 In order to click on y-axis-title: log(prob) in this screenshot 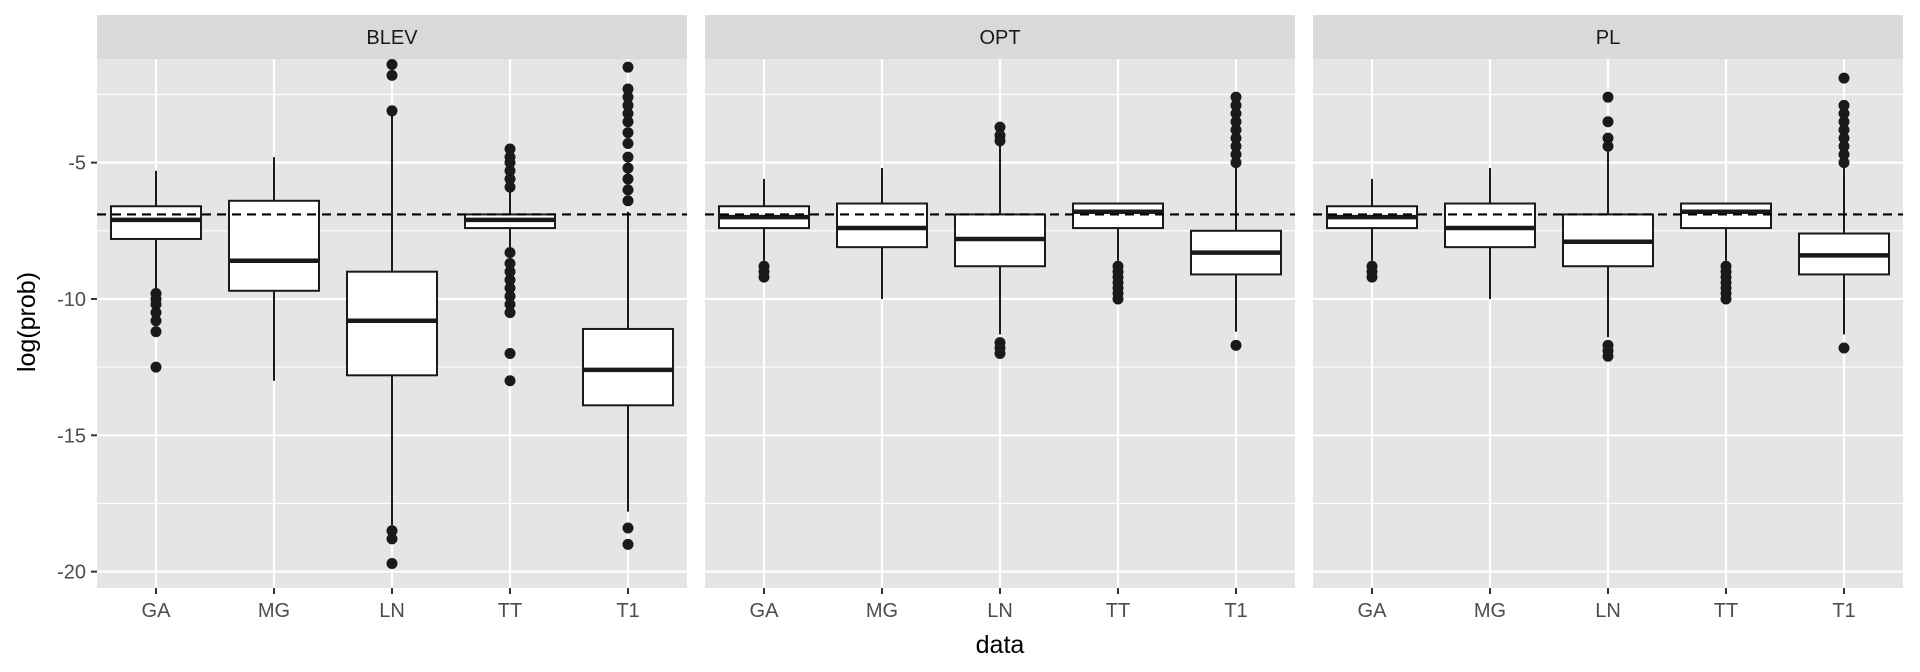, I will do `click(27, 322)`.